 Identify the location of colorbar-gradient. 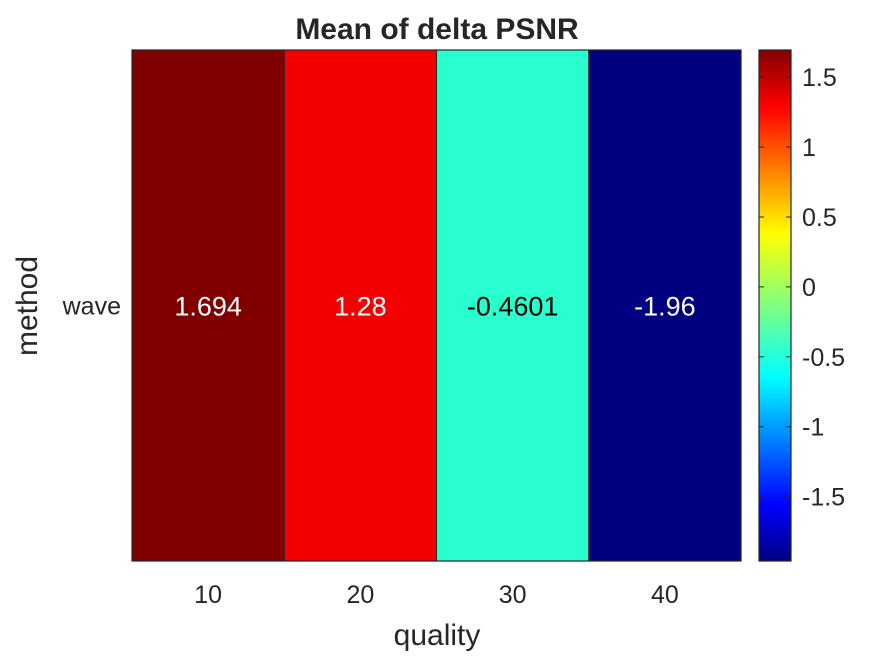
(775, 305).